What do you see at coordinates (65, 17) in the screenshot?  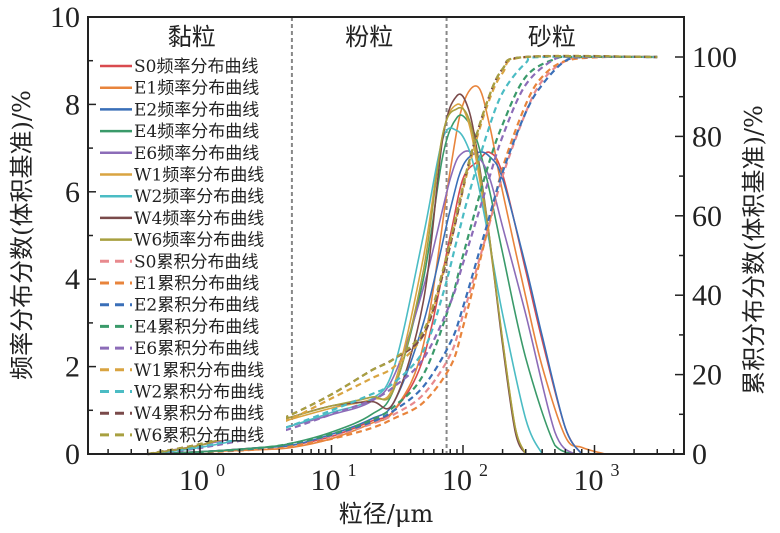 I see `y-left-tick-label-5: 10` at bounding box center [65, 17].